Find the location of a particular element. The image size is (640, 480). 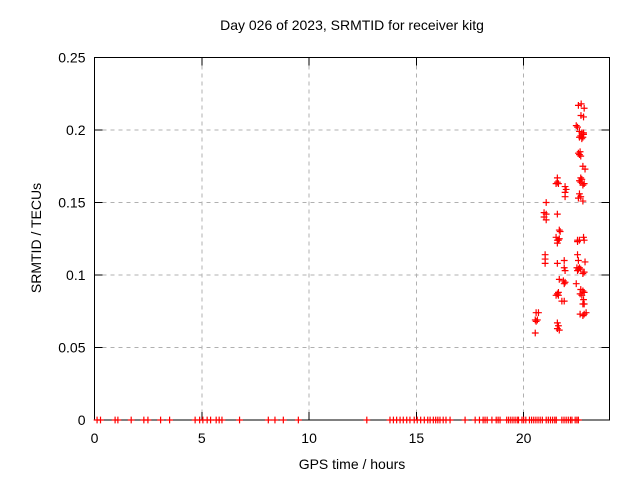

y-tick-label: 0.25 is located at coordinates (71, 58).